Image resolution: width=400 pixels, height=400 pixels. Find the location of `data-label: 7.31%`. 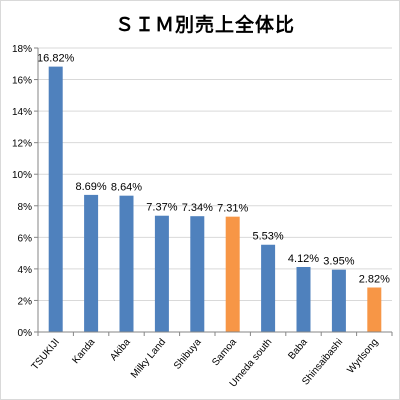

data-label: 7.31% is located at coordinates (232, 209).